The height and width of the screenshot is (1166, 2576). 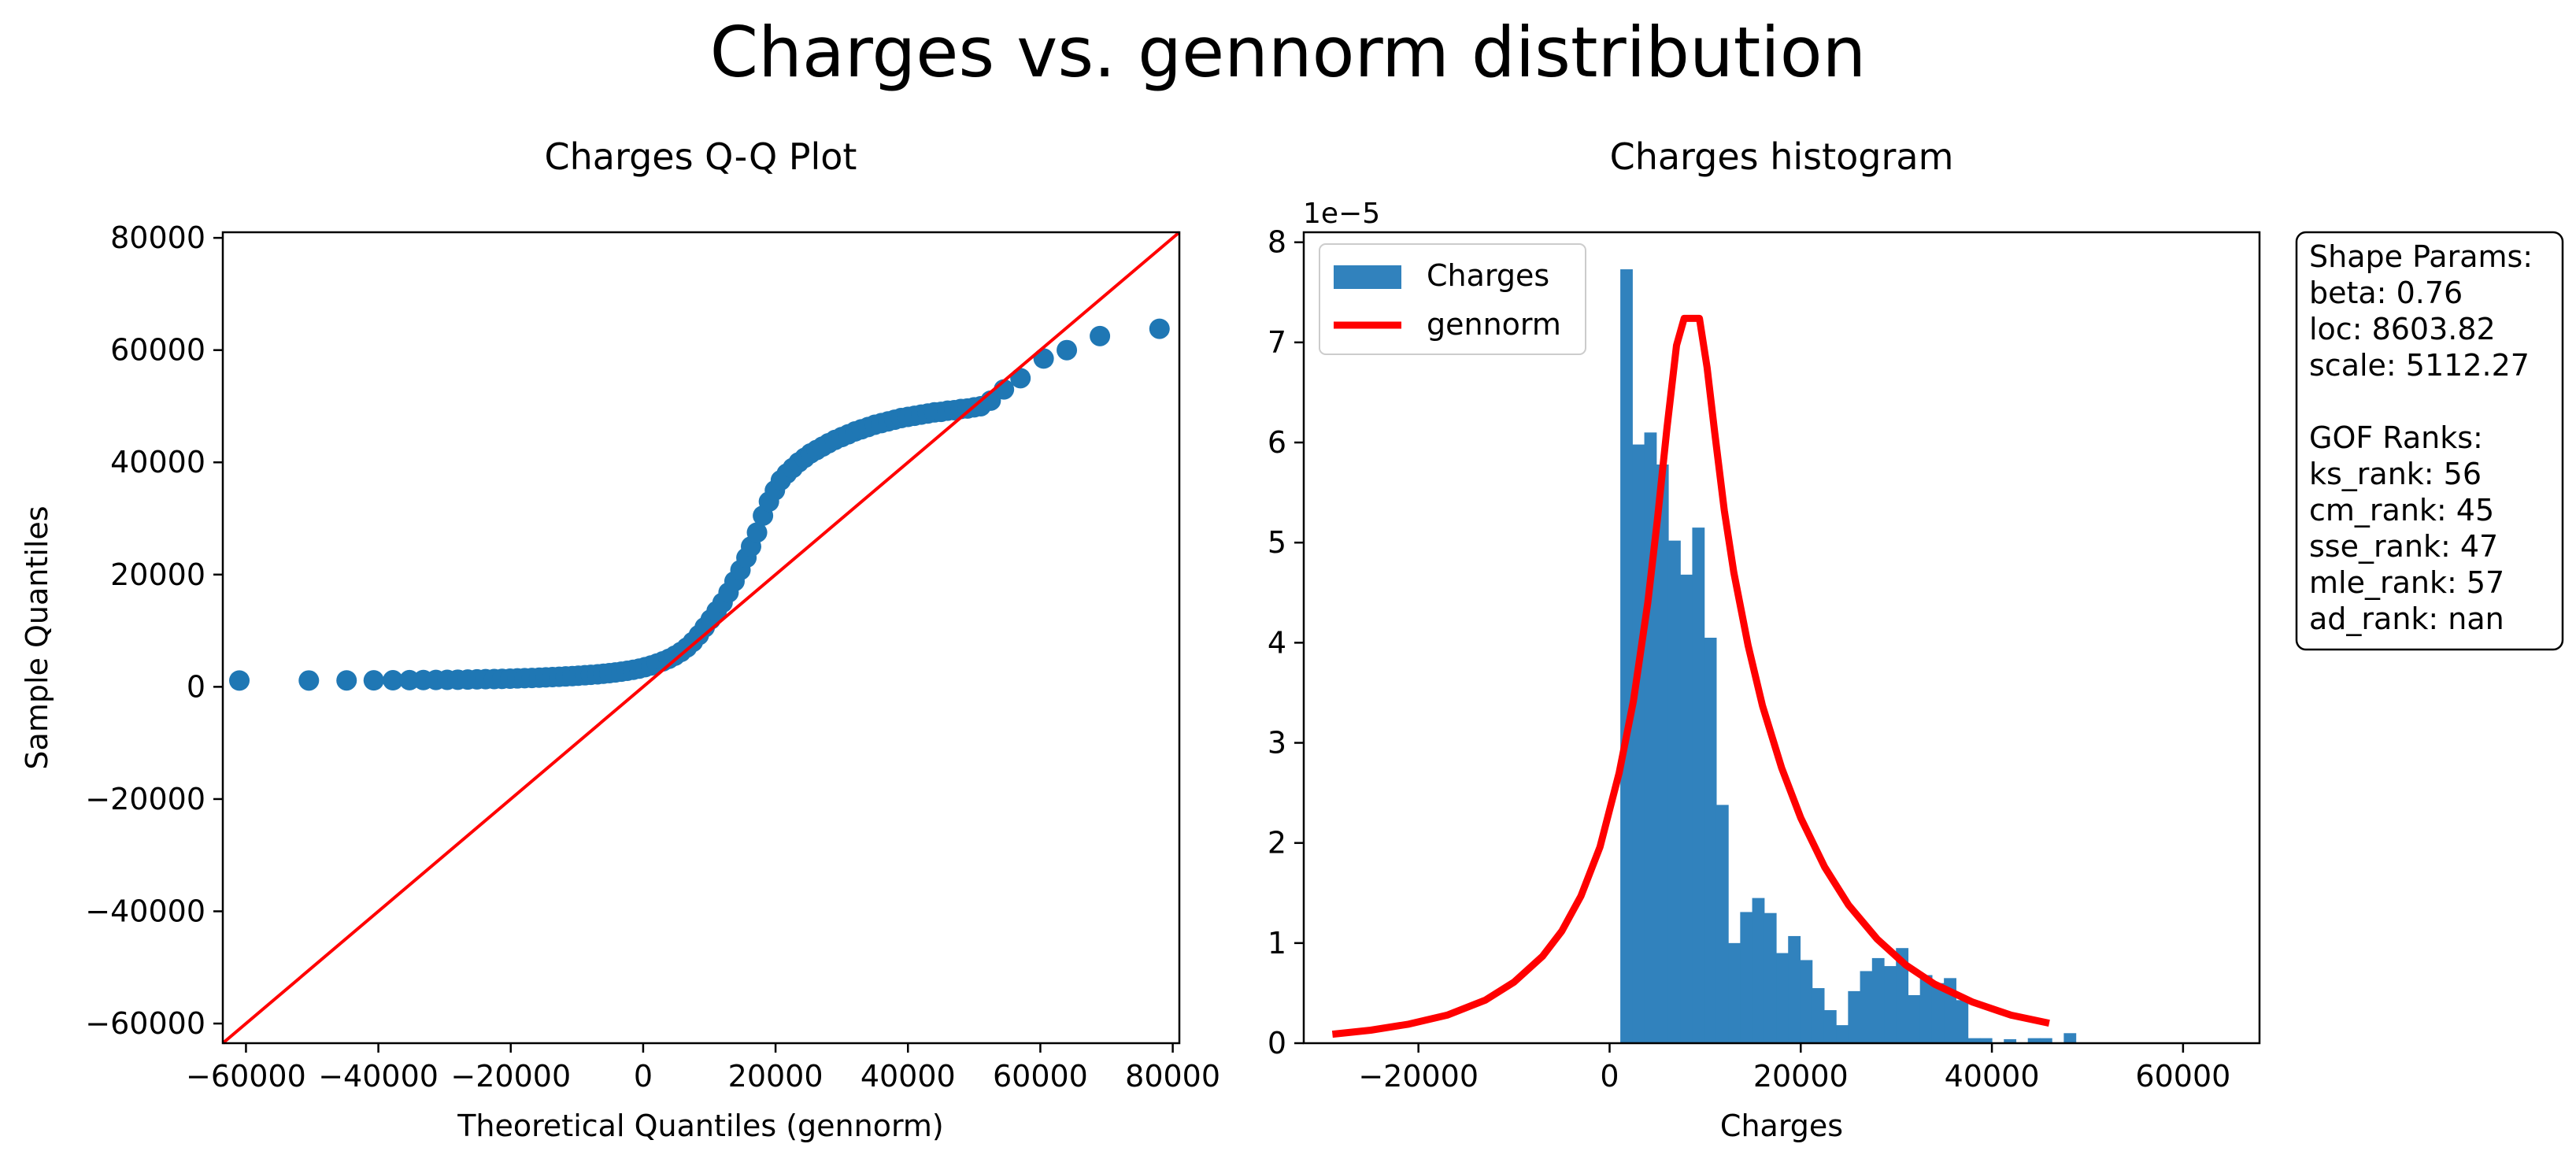 What do you see at coordinates (196, 686) in the screenshot?
I see `qq-y-tick-label: 0` at bounding box center [196, 686].